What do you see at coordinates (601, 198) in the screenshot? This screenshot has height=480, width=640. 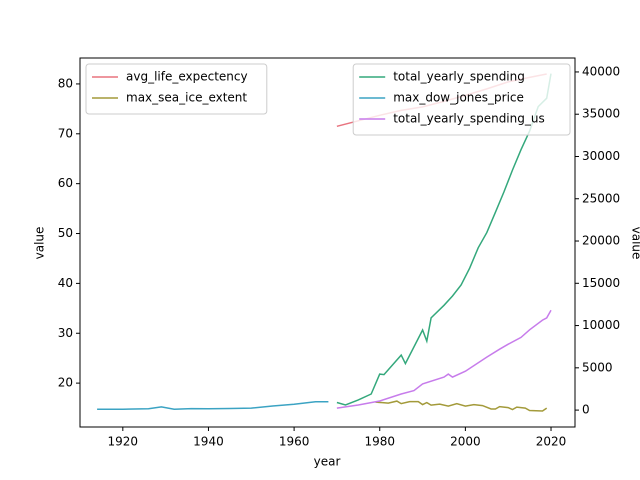 I see `y2-tick-label: 25000` at bounding box center [601, 198].